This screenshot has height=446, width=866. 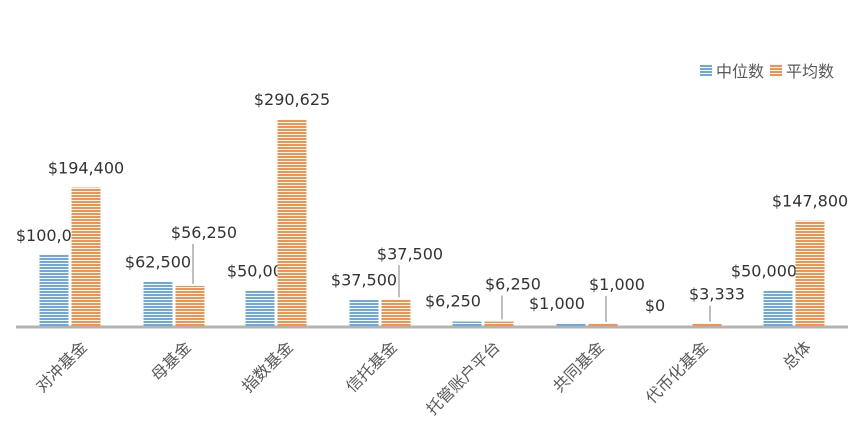 What do you see at coordinates (617, 284) in the screenshot?
I see `data-label-mean-5: $1,000` at bounding box center [617, 284].